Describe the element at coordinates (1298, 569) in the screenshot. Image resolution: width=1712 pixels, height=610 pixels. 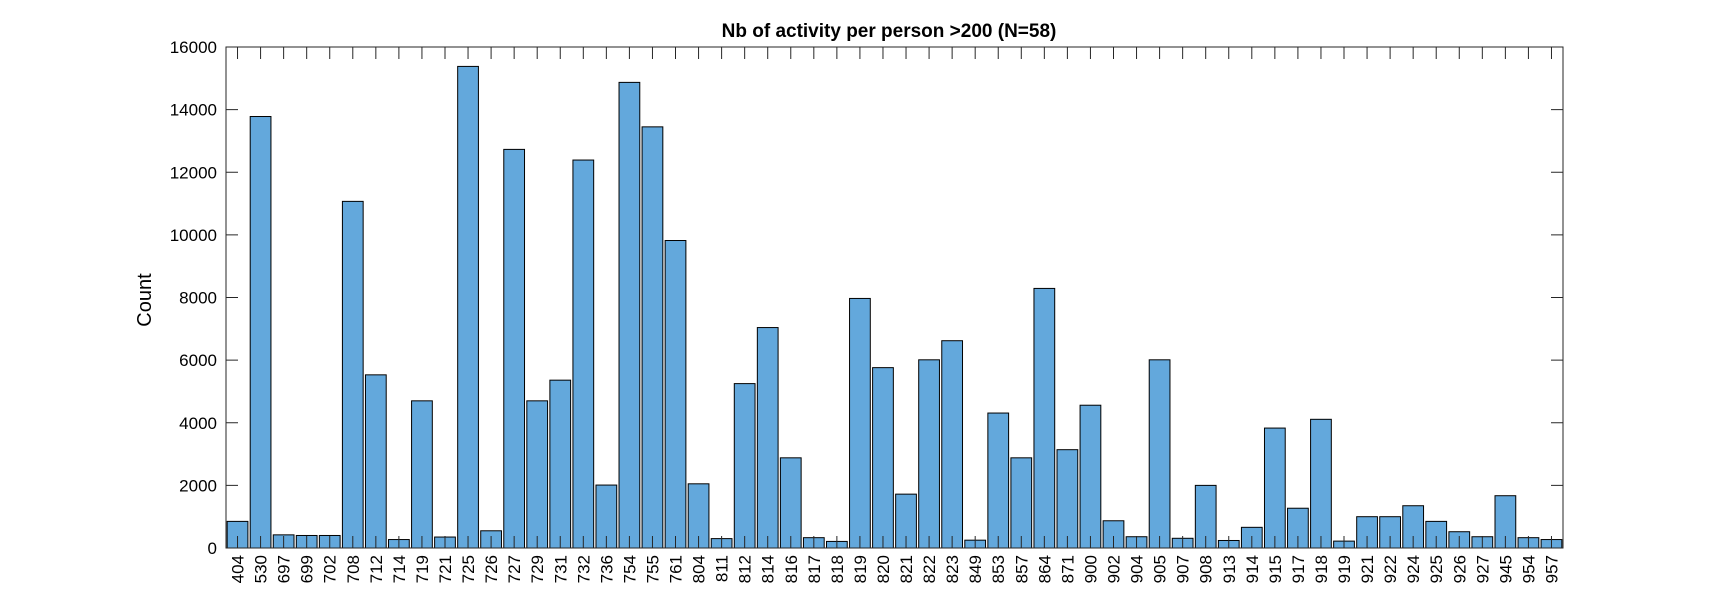
I see `x-tick-label: 917` at that location.